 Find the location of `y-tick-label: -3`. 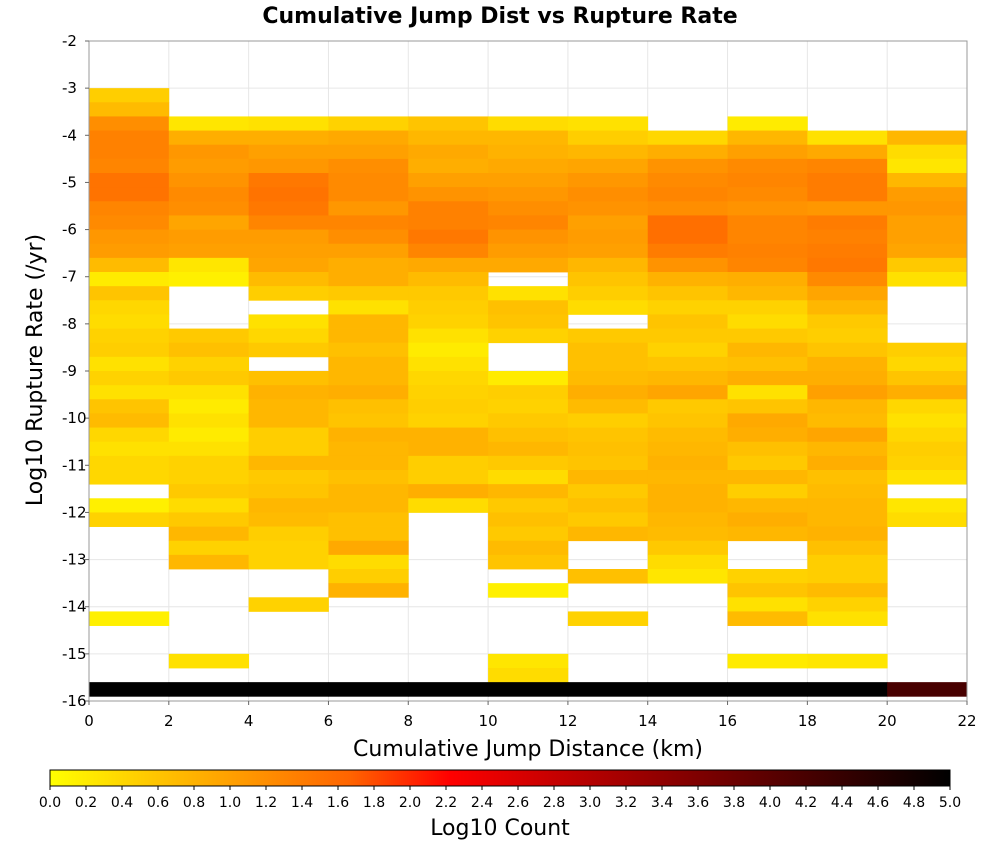

y-tick-label: -3 is located at coordinates (69, 88).